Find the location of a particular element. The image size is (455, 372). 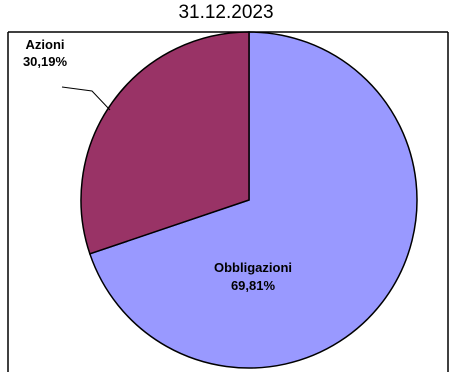

slice-label-azioni-value: 30,19% is located at coordinates (45, 61).